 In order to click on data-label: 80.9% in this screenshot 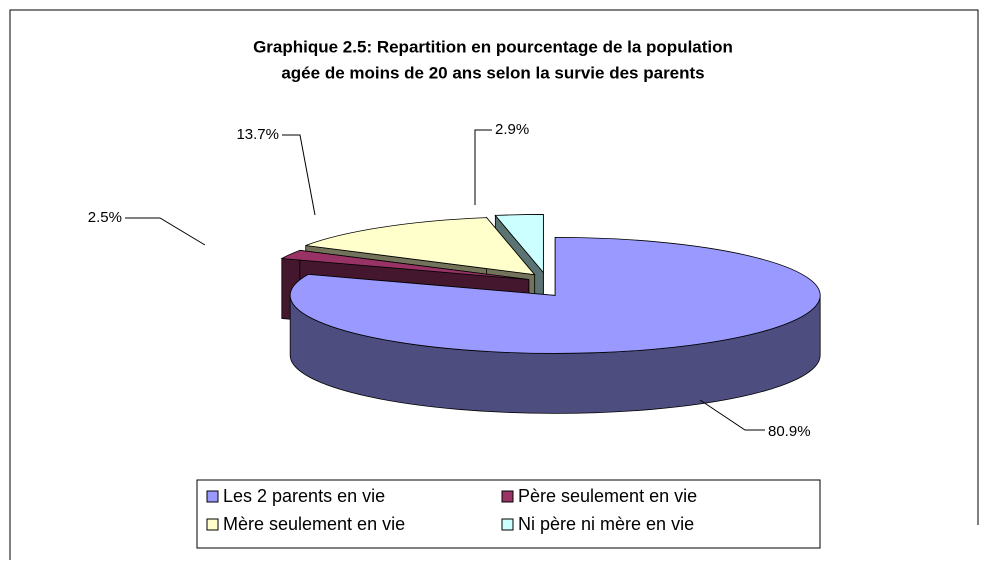, I will do `click(789, 431)`.